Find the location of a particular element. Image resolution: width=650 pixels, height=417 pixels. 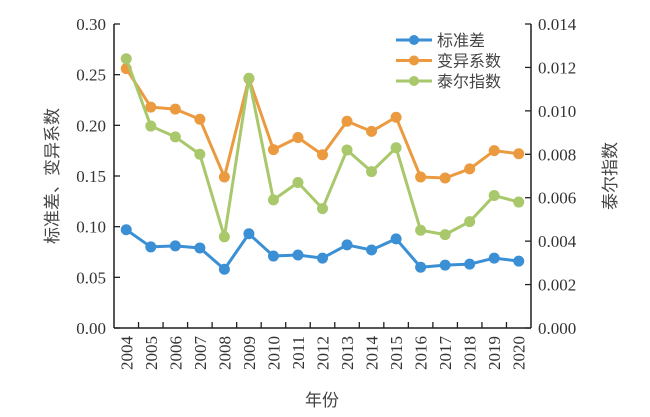

x-axis-title: 年份 is located at coordinates (322, 401).